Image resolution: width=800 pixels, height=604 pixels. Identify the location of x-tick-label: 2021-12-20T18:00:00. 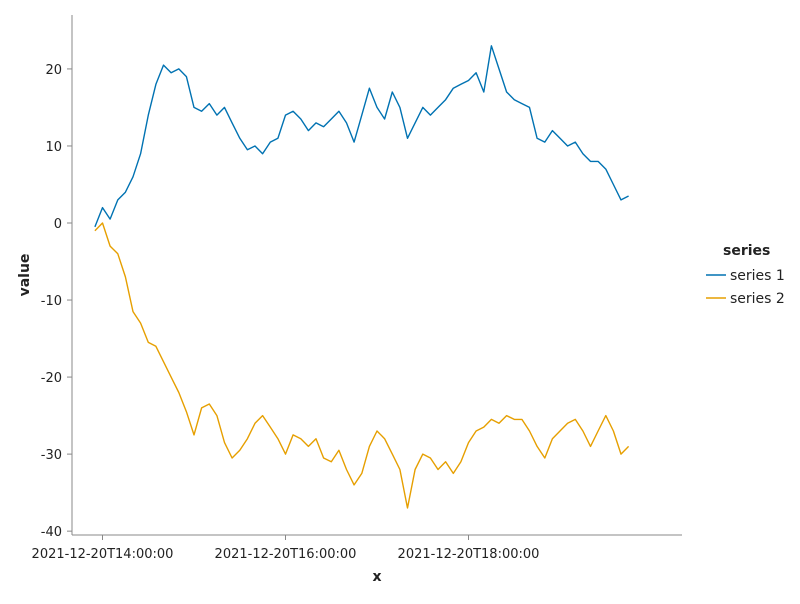
(469, 554).